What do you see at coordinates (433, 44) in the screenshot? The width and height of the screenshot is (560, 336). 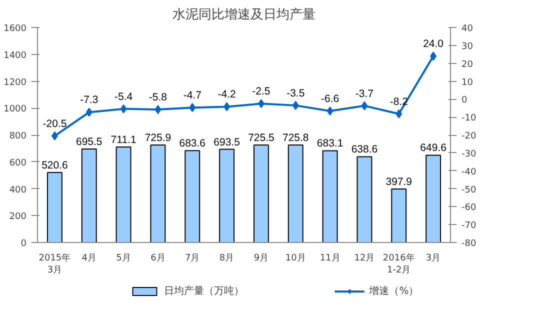 I see `data-label: 24.0` at bounding box center [433, 44].